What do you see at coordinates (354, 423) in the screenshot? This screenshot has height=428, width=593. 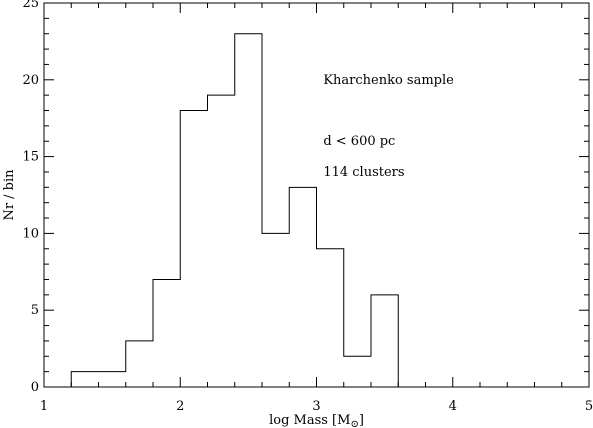 I see `sun-symbol: ⊙` at bounding box center [354, 423].